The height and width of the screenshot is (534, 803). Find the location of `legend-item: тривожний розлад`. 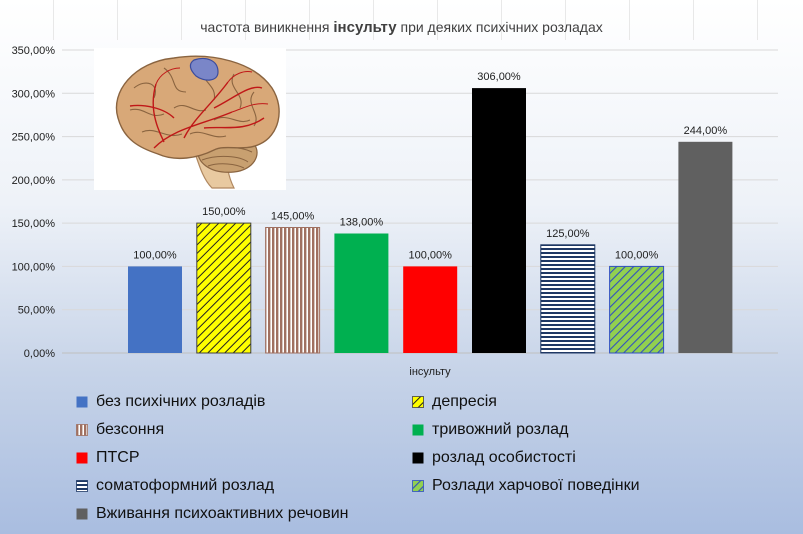

legend-item: тривожний розлад is located at coordinates (582, 429).